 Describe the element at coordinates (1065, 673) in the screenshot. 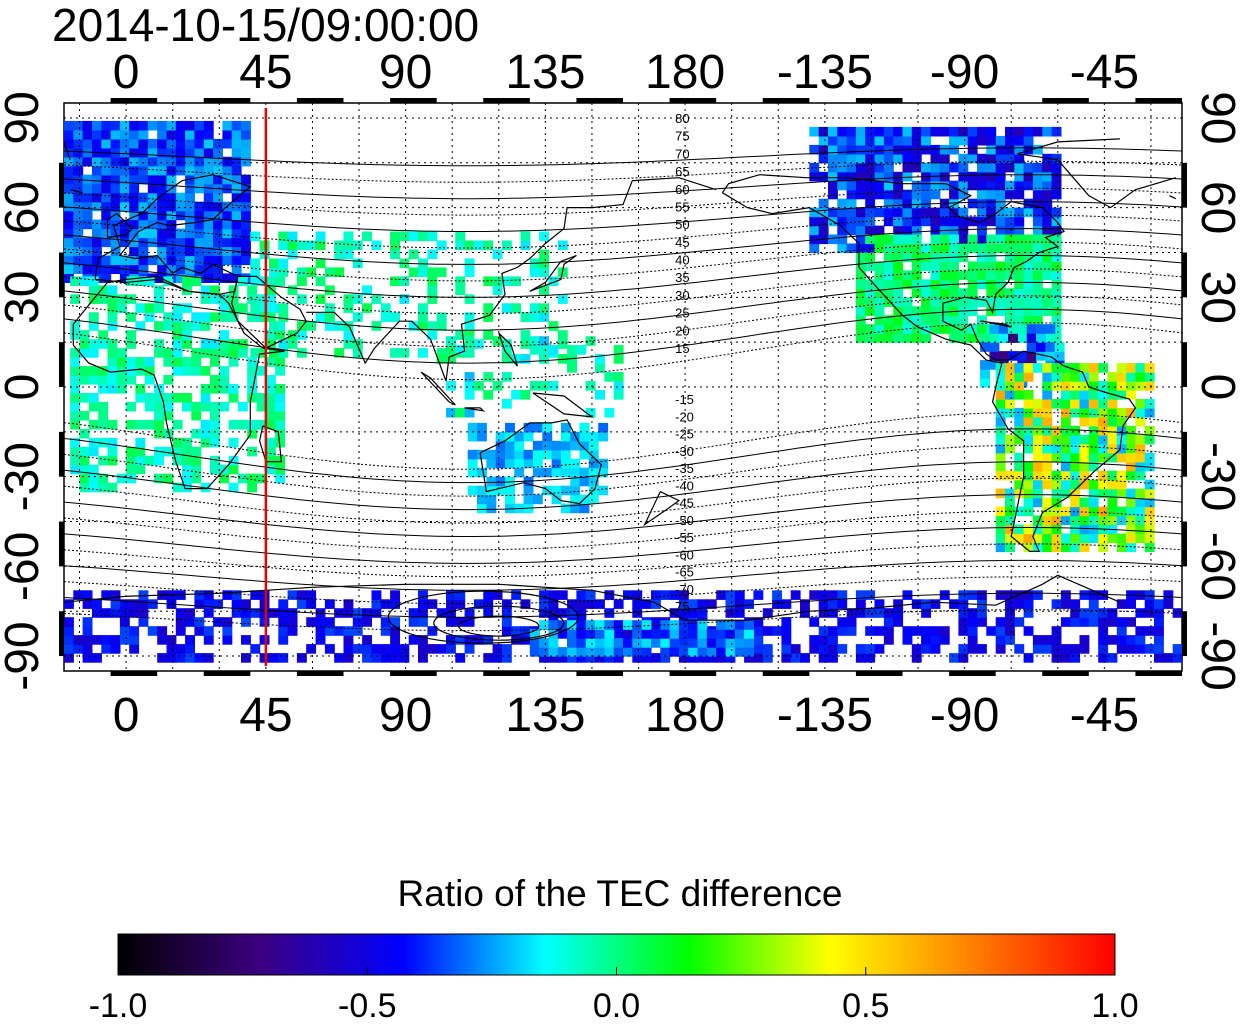

I see `frame-bar-bottom` at that location.